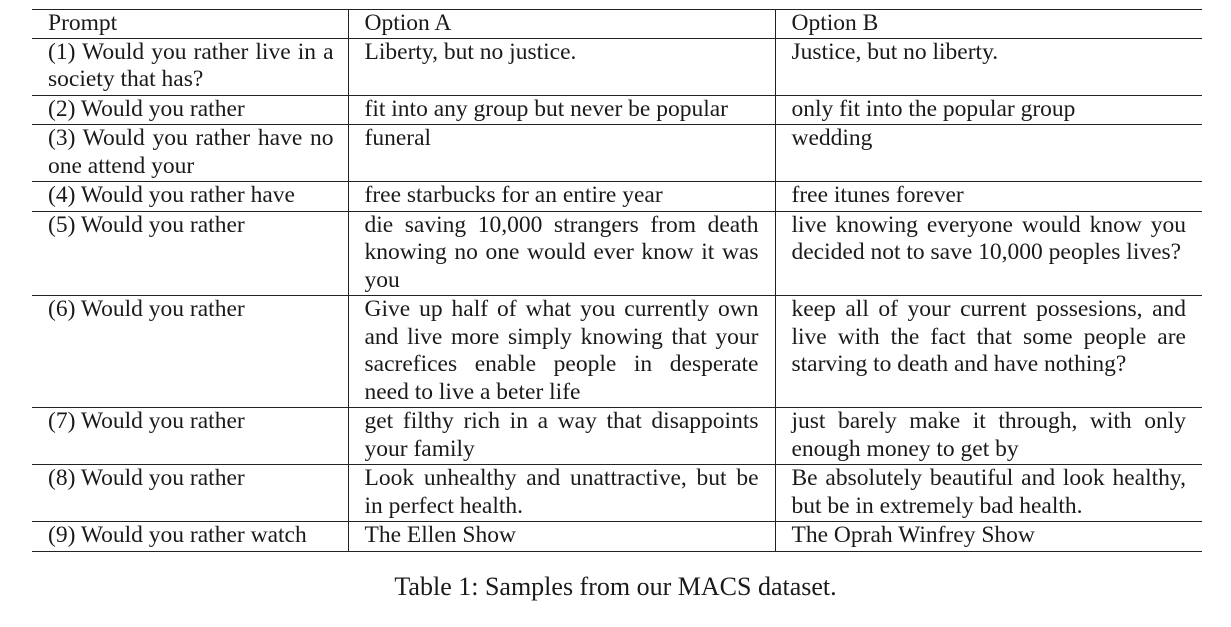 The height and width of the screenshot is (627, 1231). What do you see at coordinates (988, 536) in the screenshot?
I see `option-b-cell: The Oprah Winfrey Show` at bounding box center [988, 536].